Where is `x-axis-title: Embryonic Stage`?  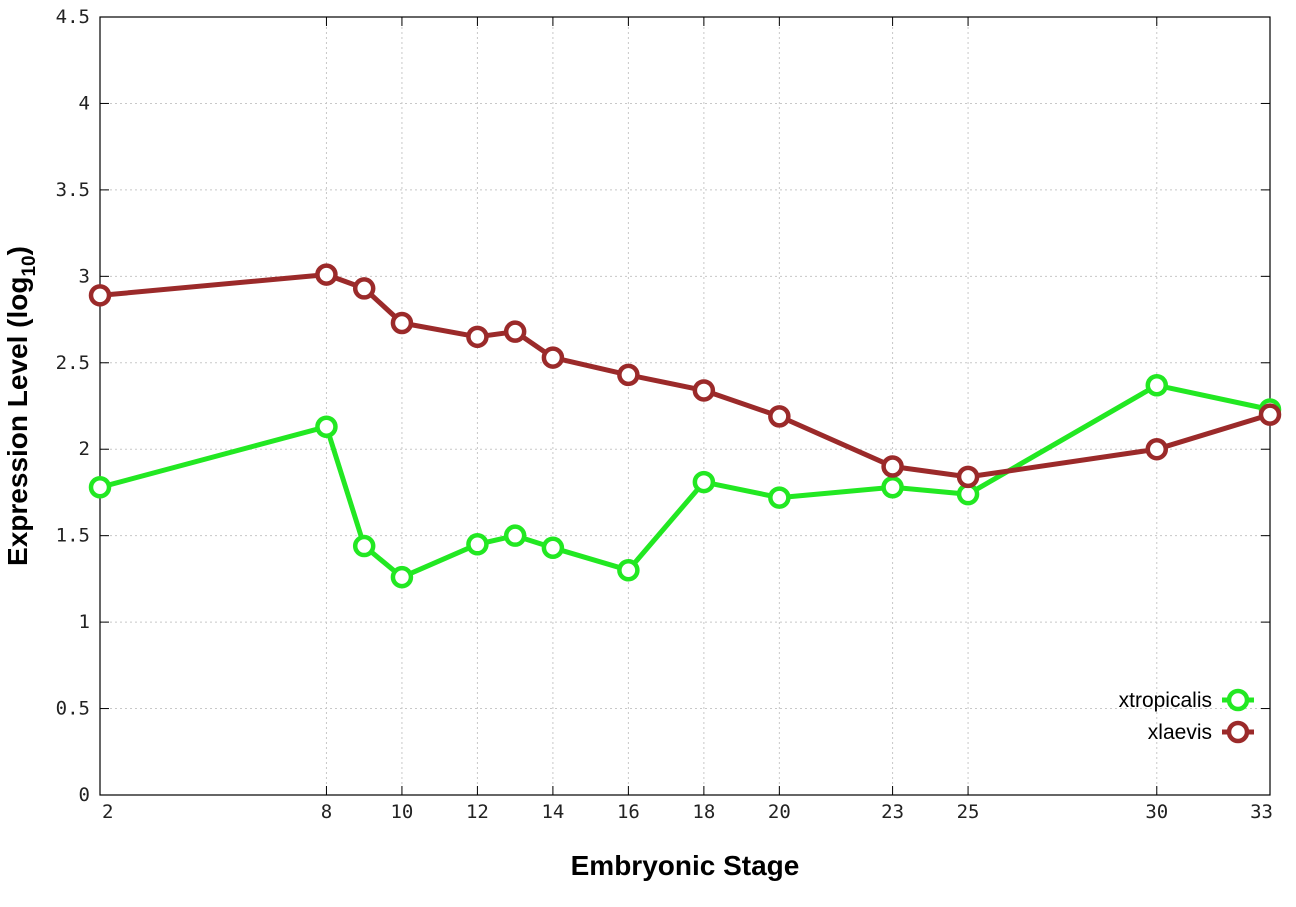
x-axis-title: Embryonic Stage is located at coordinates (685, 865).